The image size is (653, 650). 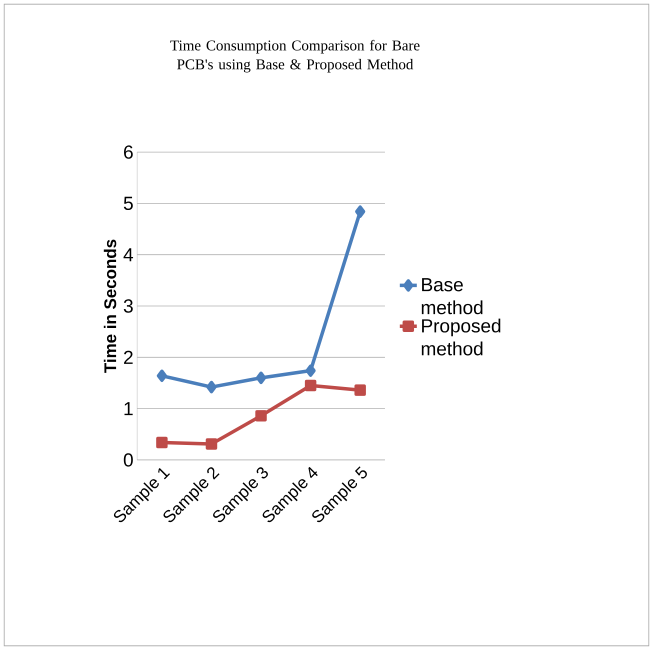 What do you see at coordinates (128, 306) in the screenshot?
I see `y-tick-label: 3` at bounding box center [128, 306].